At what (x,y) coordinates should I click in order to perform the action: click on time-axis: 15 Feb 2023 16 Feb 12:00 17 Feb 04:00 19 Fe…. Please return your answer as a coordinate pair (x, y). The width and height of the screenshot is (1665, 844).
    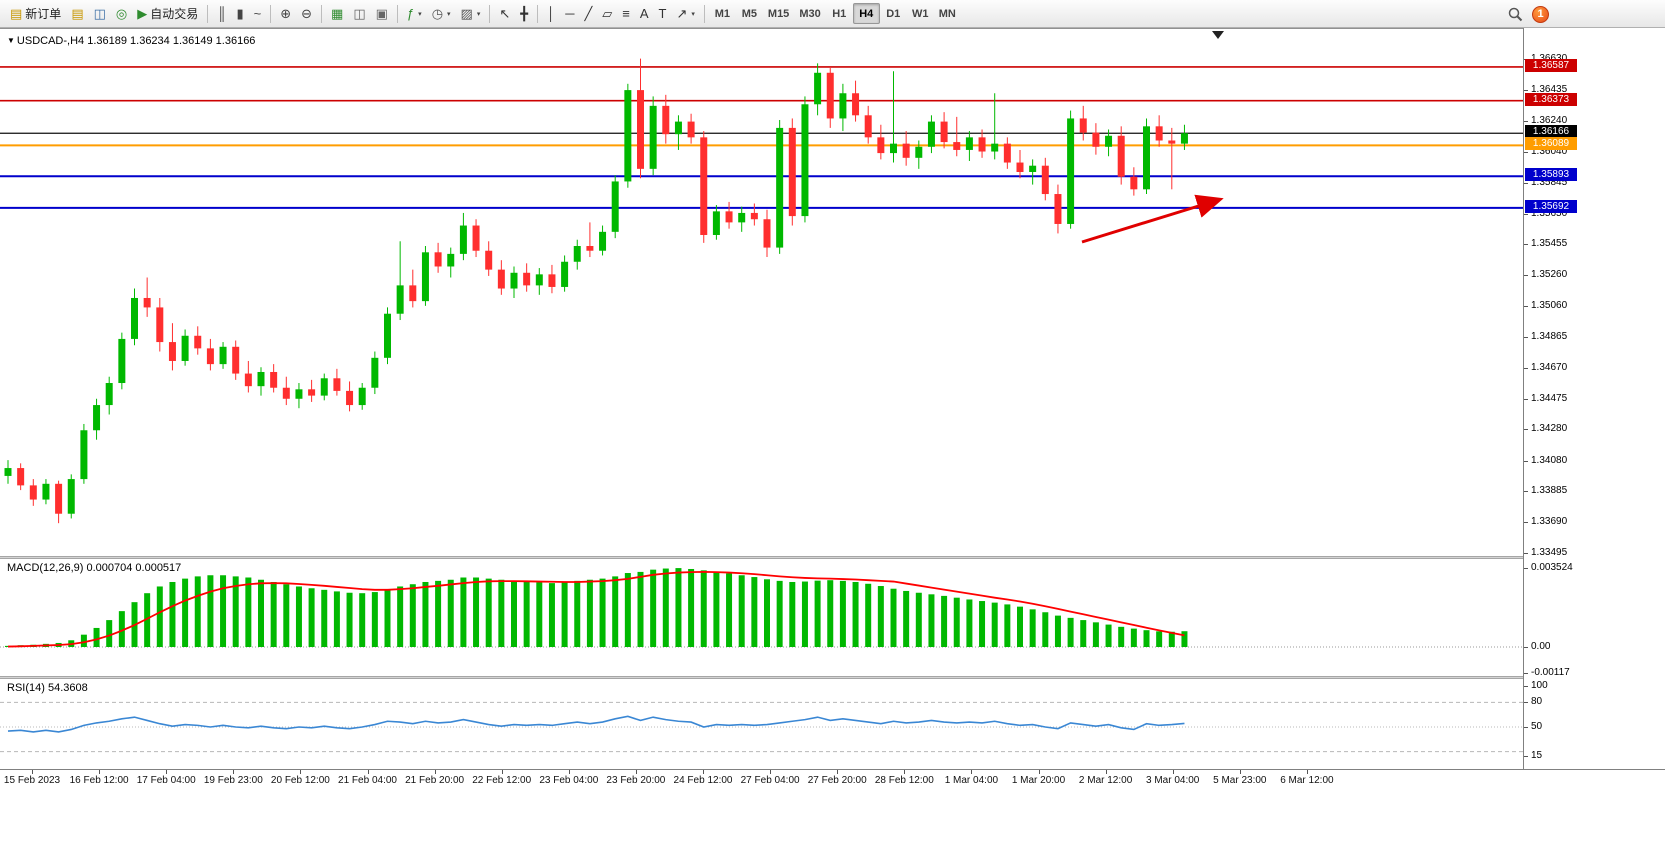
    Looking at the image, I should click on (832, 779).